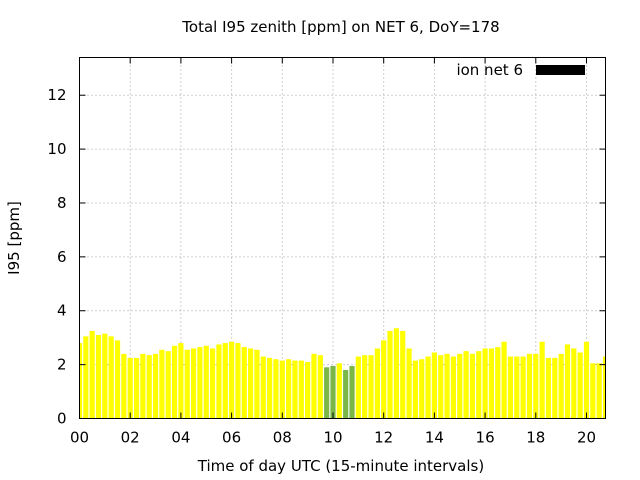  I want to click on x-tick-label: 08, so click(282, 438).